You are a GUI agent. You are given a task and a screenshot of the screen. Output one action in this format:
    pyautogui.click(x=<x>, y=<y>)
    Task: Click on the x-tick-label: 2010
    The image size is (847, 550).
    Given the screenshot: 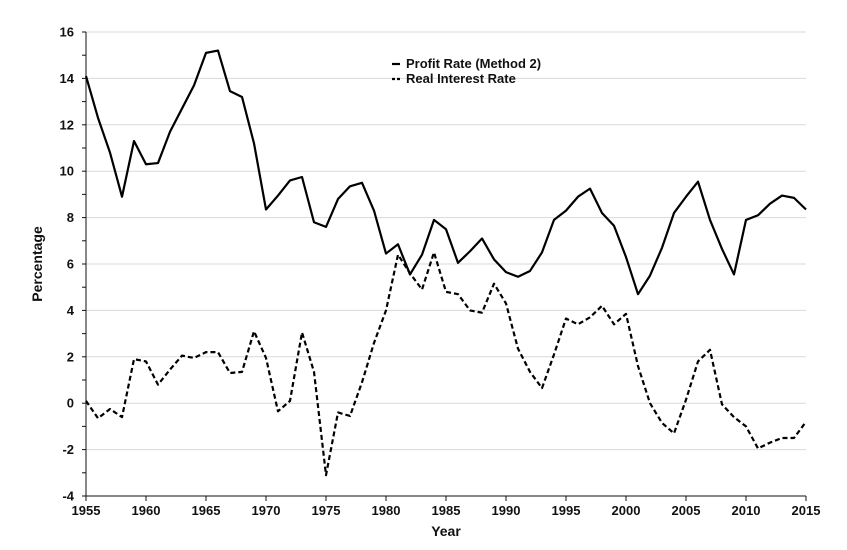 What is the action you would take?
    pyautogui.click(x=746, y=510)
    